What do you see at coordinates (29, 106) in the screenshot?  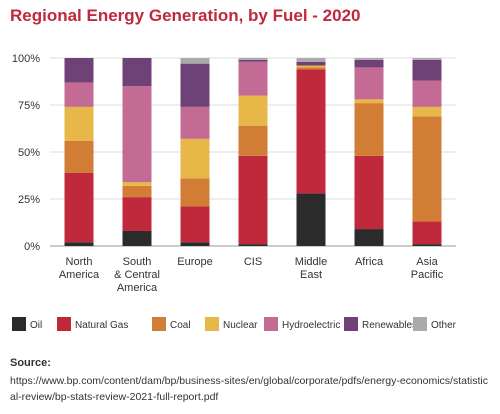 I see `y-tick-label: 75%` at bounding box center [29, 106].